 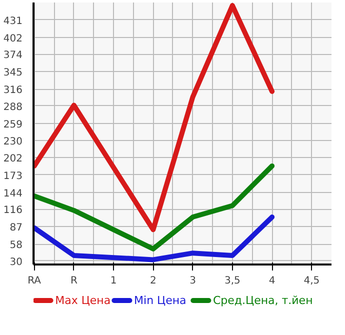 I want to click on x-tick-label: R, so click(x=74, y=281).